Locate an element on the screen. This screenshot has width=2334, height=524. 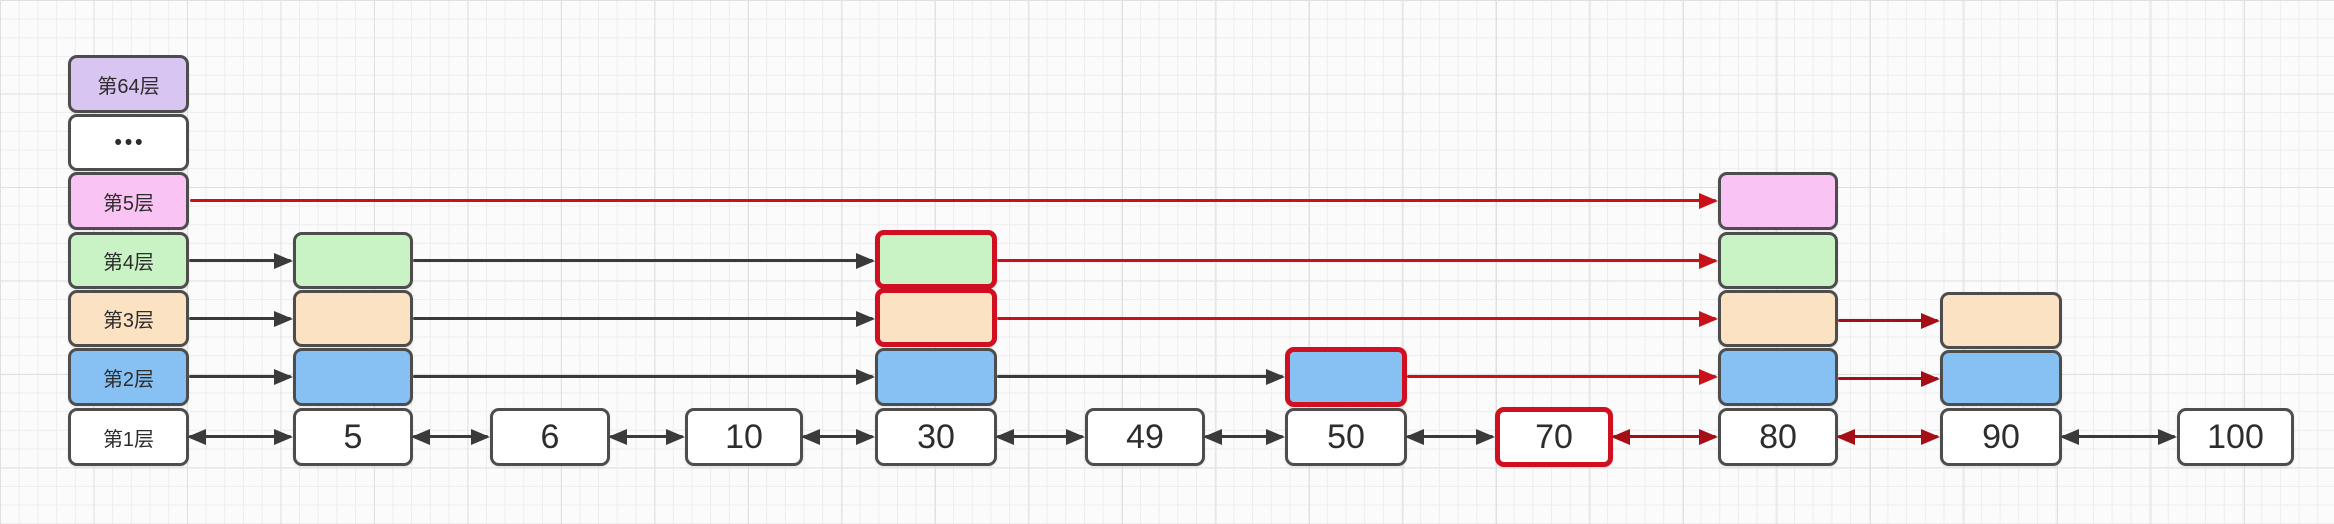
node-80-value: 80 is located at coordinates (1778, 436).